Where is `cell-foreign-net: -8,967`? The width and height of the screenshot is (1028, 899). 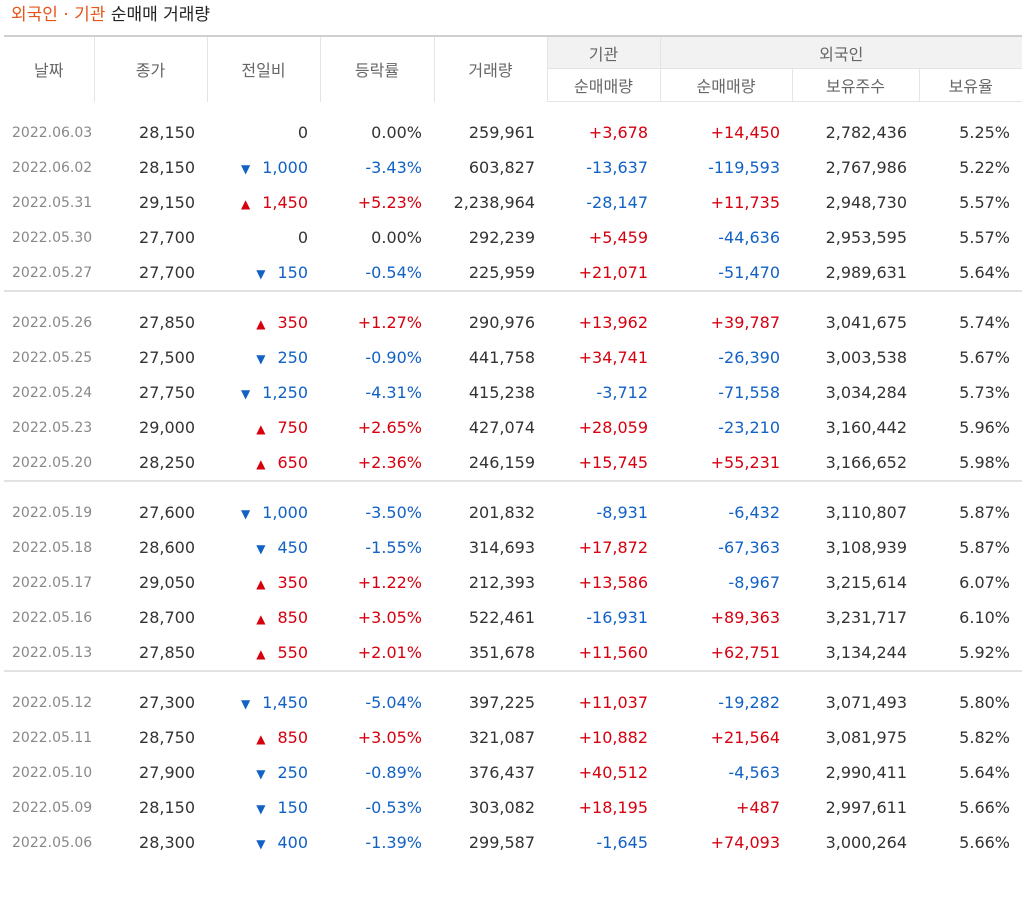 cell-foreign-net: -8,967 is located at coordinates (754, 582).